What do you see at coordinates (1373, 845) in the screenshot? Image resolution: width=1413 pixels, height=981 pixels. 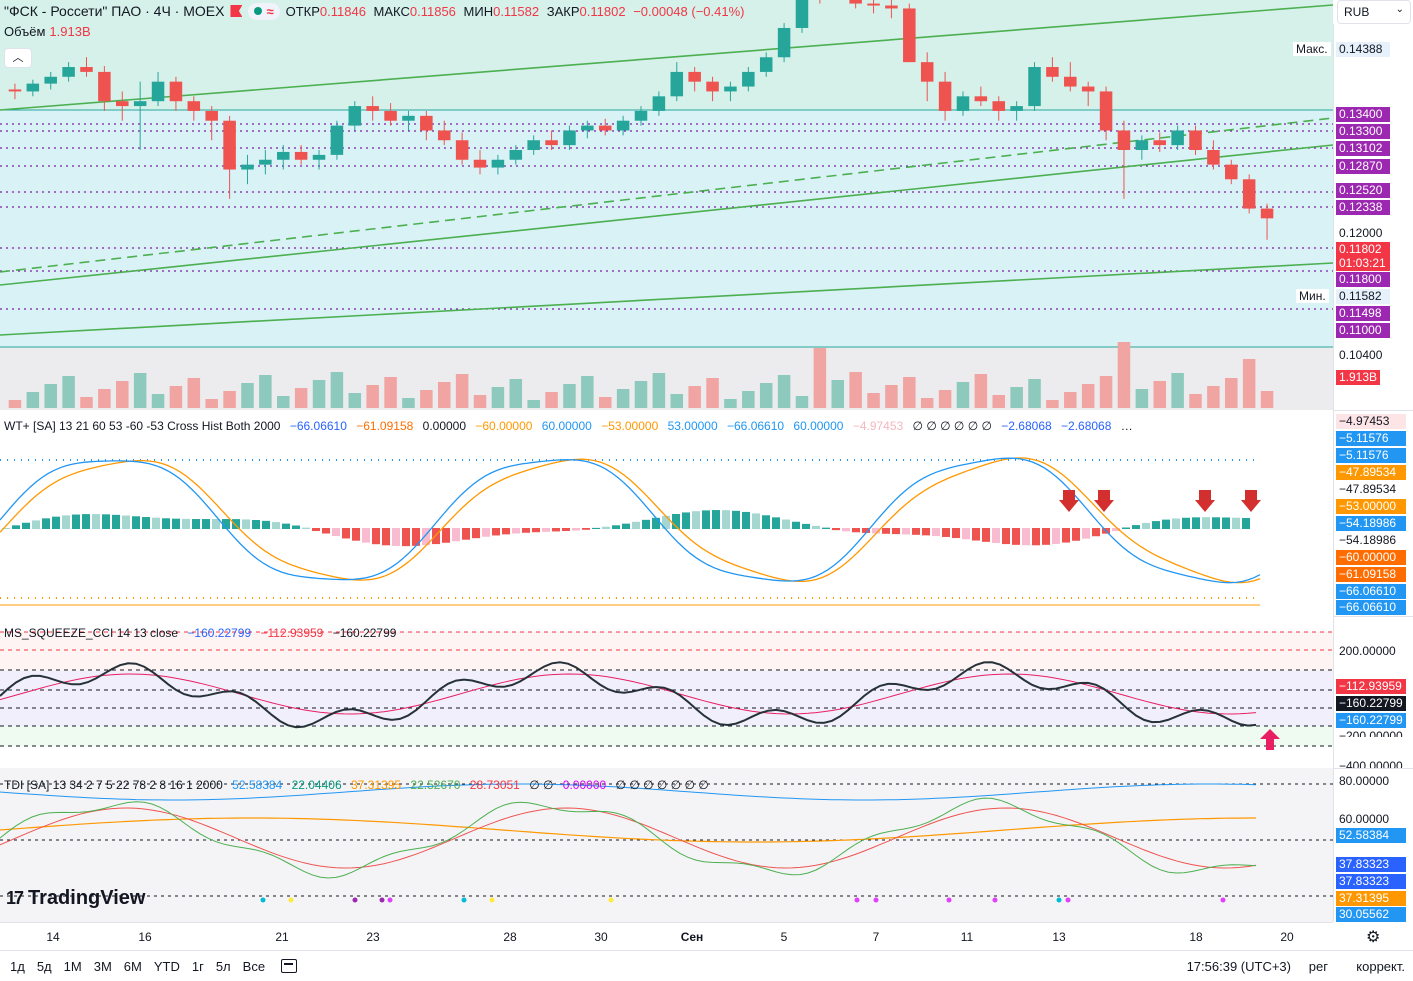 I see `tdi-scale` at bounding box center [1373, 845].